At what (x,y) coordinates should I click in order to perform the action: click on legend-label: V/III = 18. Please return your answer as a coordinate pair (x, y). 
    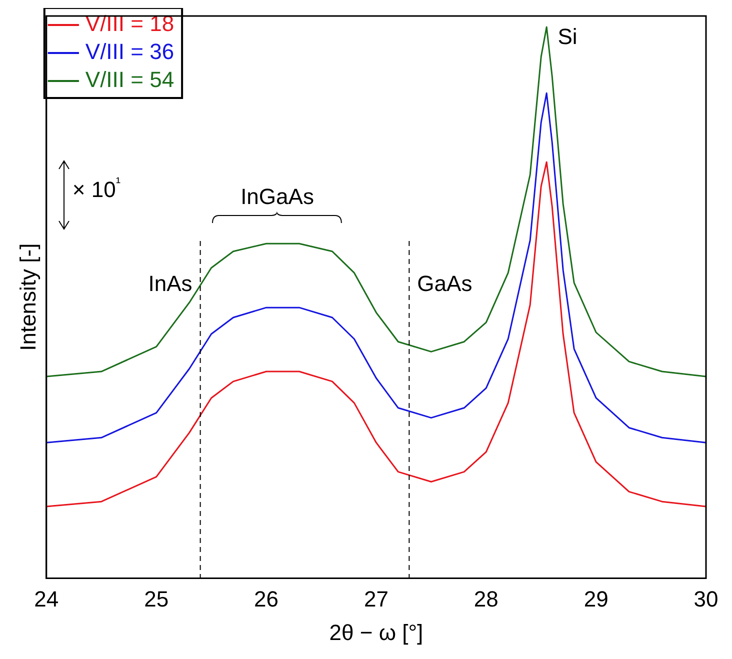
    Looking at the image, I should click on (129, 23).